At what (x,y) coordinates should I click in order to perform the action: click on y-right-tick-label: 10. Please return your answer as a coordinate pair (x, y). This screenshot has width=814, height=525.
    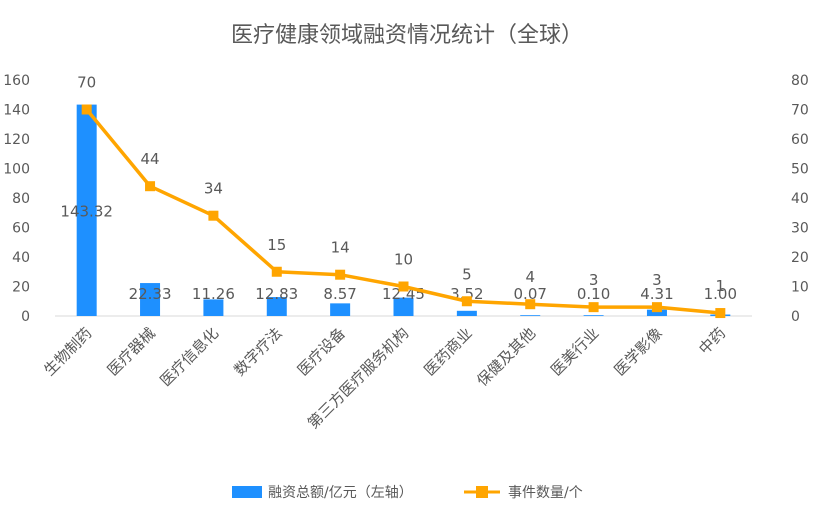
    Looking at the image, I should click on (800, 288).